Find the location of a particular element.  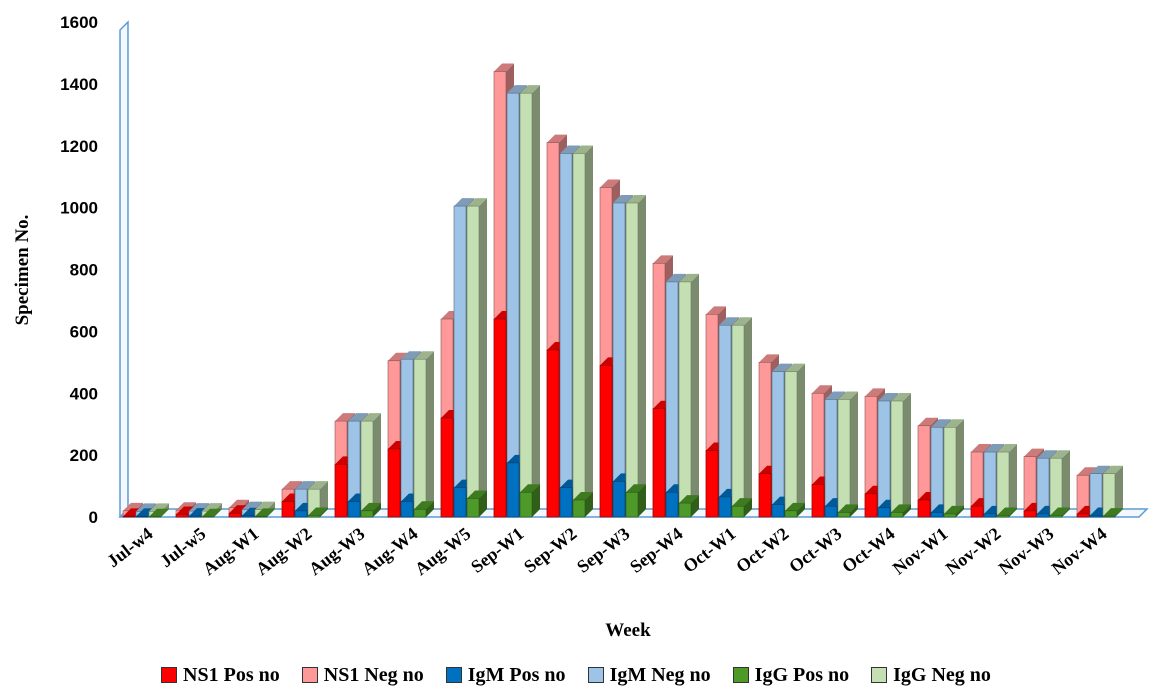

y-axis-title: Specimen No. is located at coordinates (22, 270).